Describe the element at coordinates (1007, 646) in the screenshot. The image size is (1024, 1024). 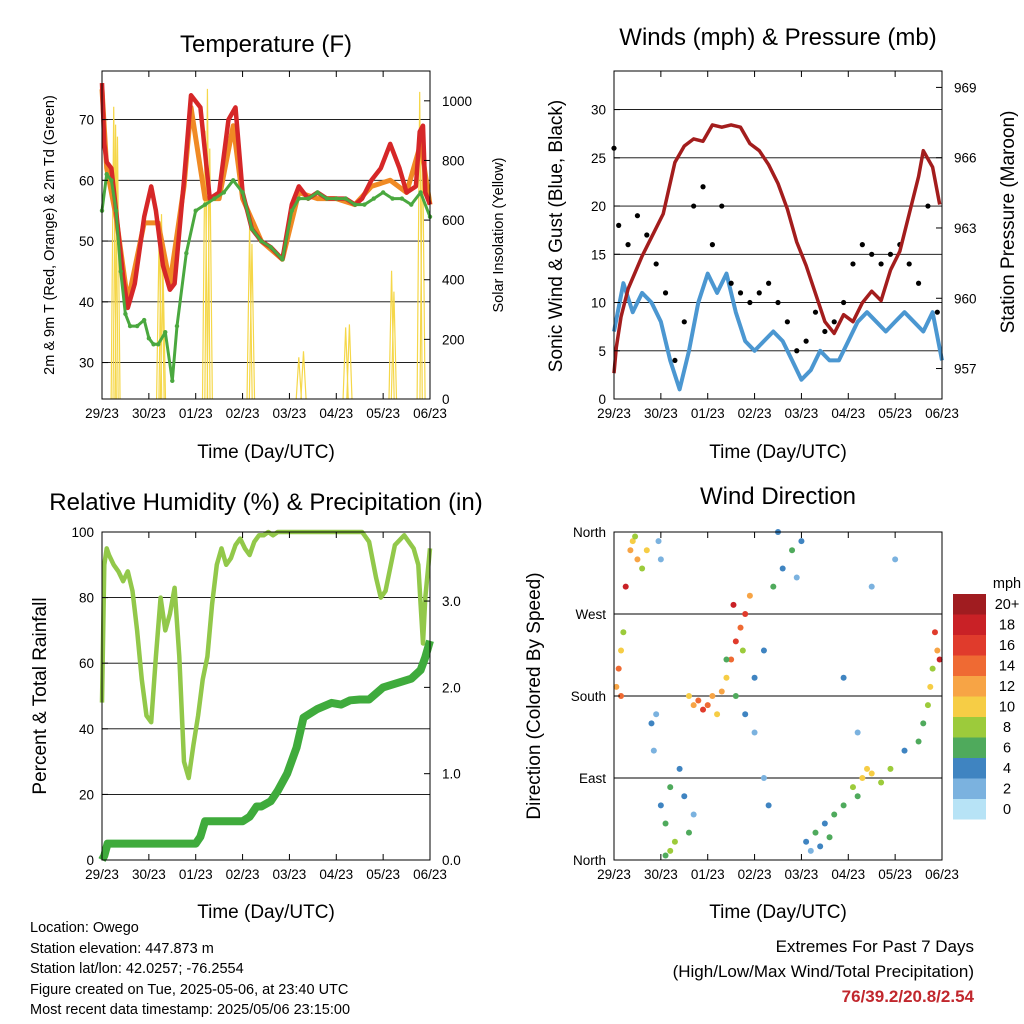
I see `legend-label: 16` at that location.